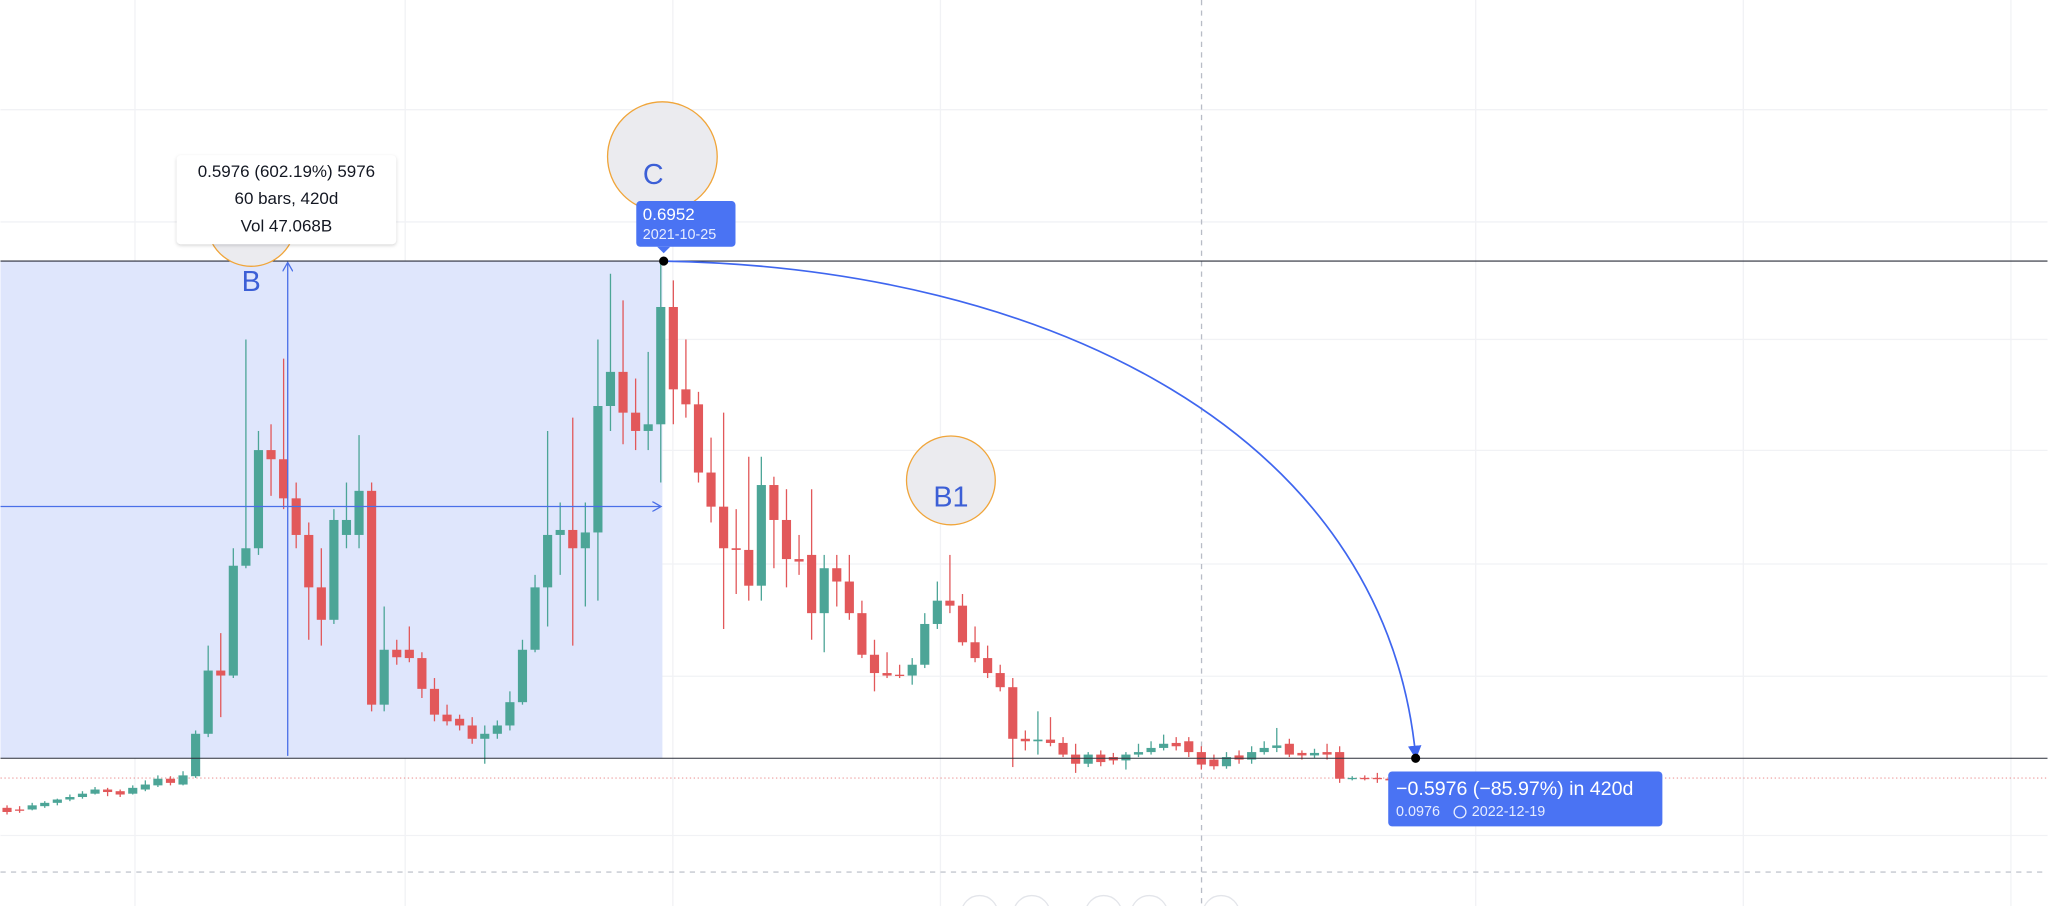 Image resolution: width=2048 pixels, height=906 pixels. I want to click on toolbar, so click(1100, 900).